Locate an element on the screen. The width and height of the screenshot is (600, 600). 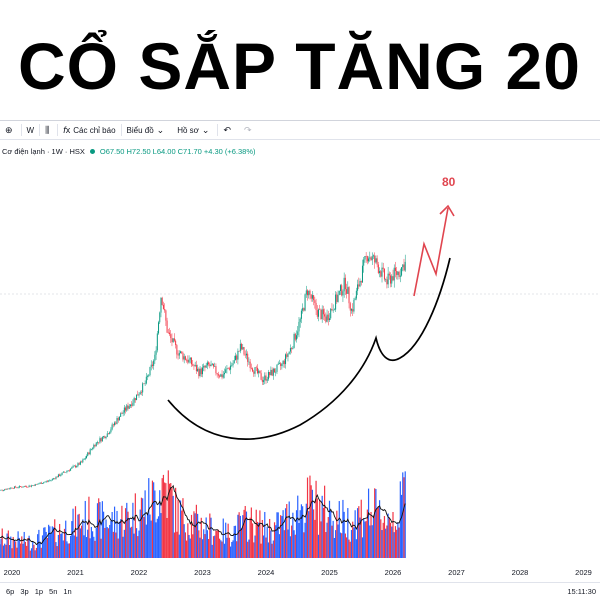
undo-button: ↶ is located at coordinates (228, 130).